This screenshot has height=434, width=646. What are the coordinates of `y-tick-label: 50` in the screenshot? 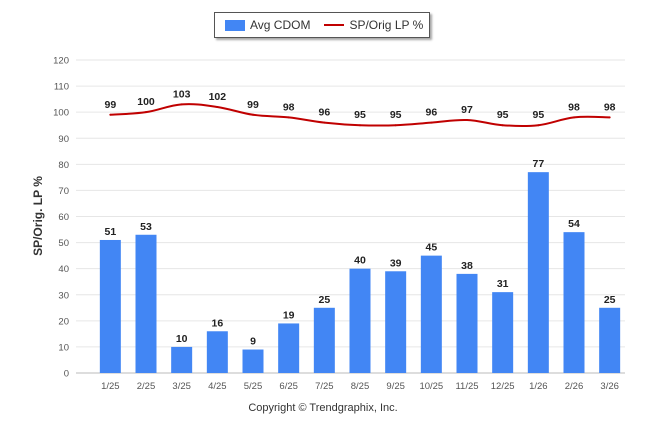 It's located at (63, 243).